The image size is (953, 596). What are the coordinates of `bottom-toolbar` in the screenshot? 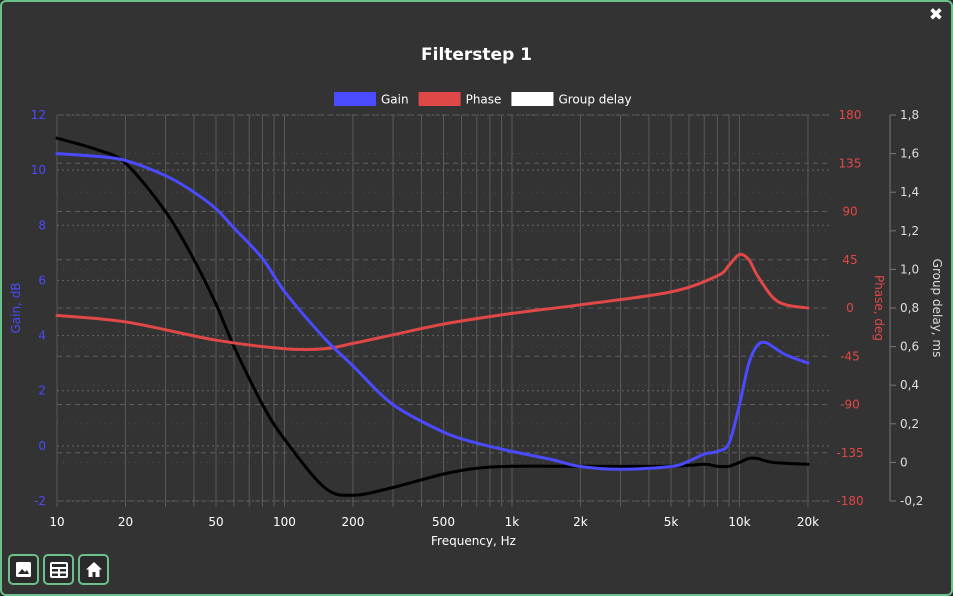 It's located at (58, 569).